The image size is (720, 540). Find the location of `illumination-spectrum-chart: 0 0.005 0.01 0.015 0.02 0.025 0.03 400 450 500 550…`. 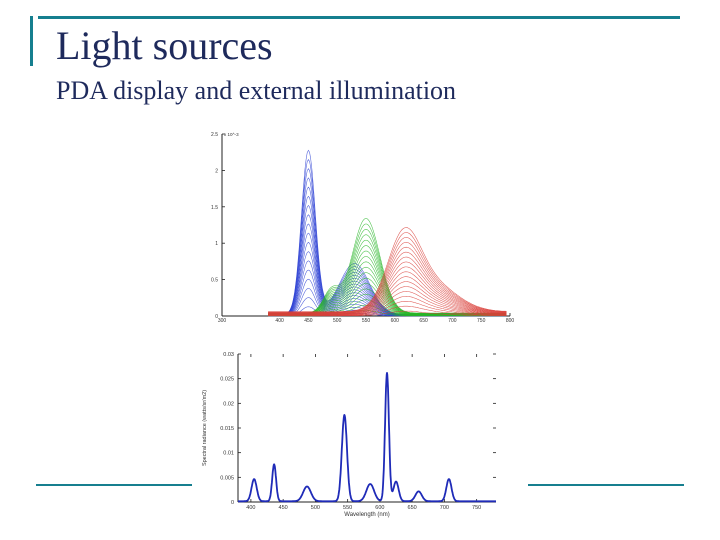

illumination-spectrum-chart: 0 0.005 0.01 0.015 0.02 0.025 0.03 400 450 500 550… is located at coordinates (349, 435).